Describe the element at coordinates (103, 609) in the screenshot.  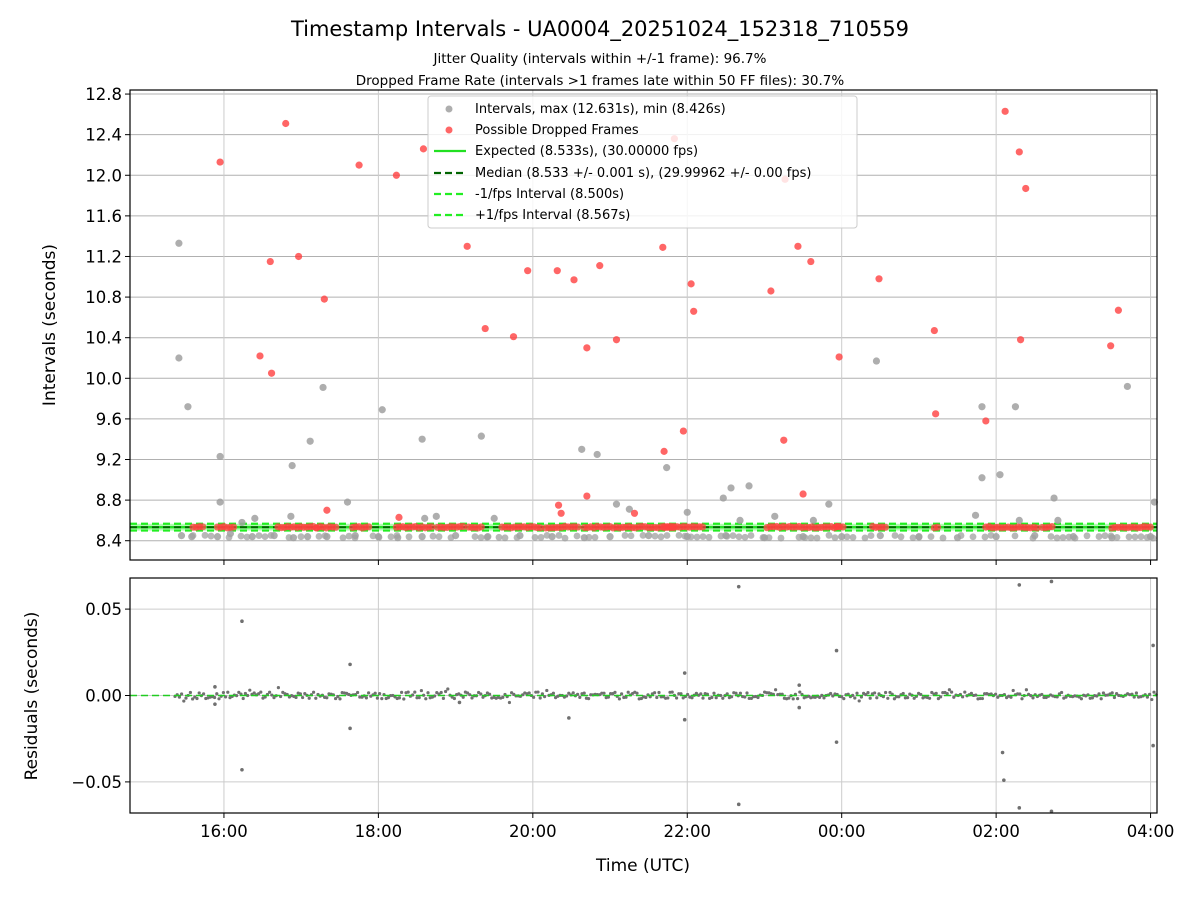
I see `bottom-y-tick-label: 0.05` at that location.